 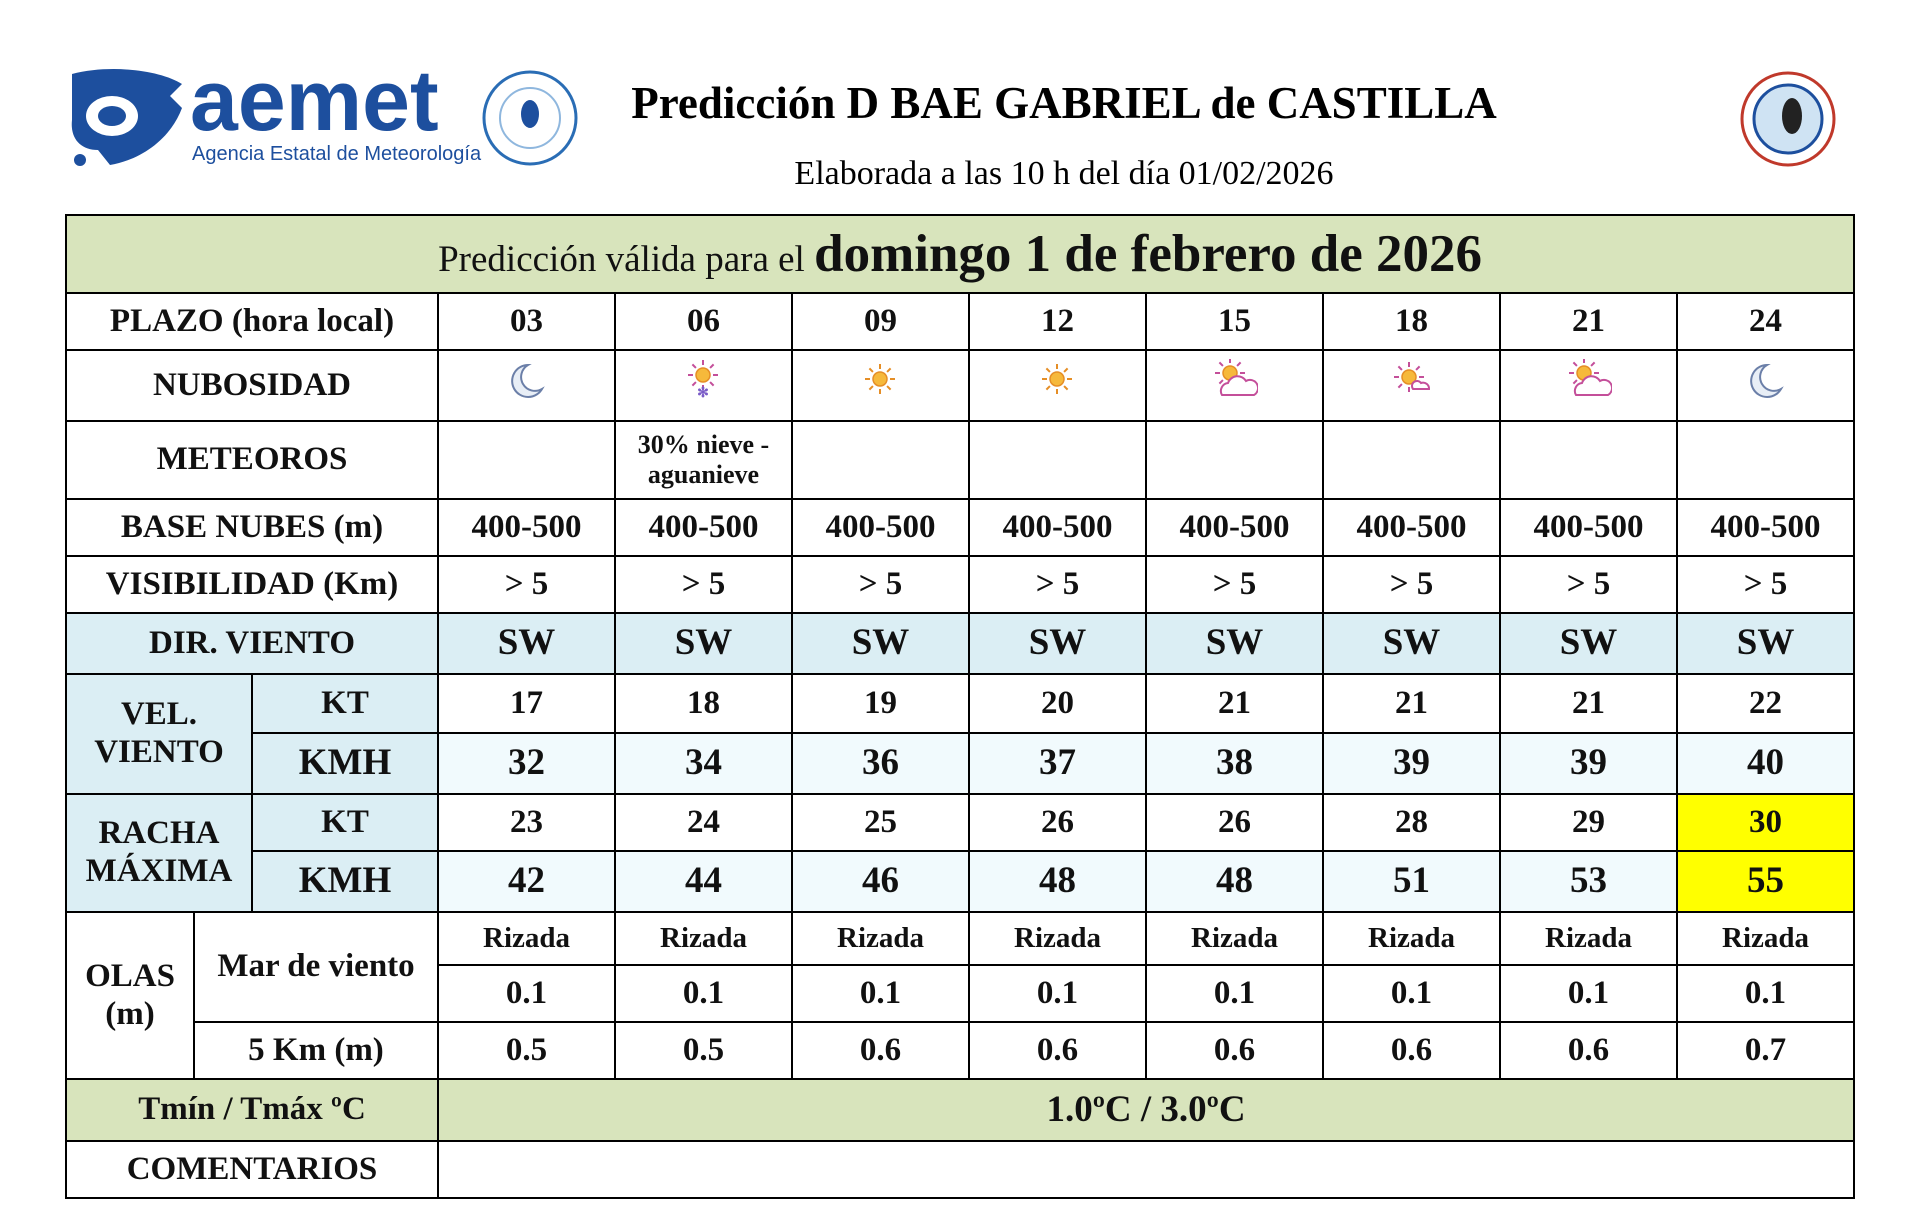 I want to click on table-row: DIR. VIENTO SW SW SW SW SW SW SW SW, so click(x=960, y=643).